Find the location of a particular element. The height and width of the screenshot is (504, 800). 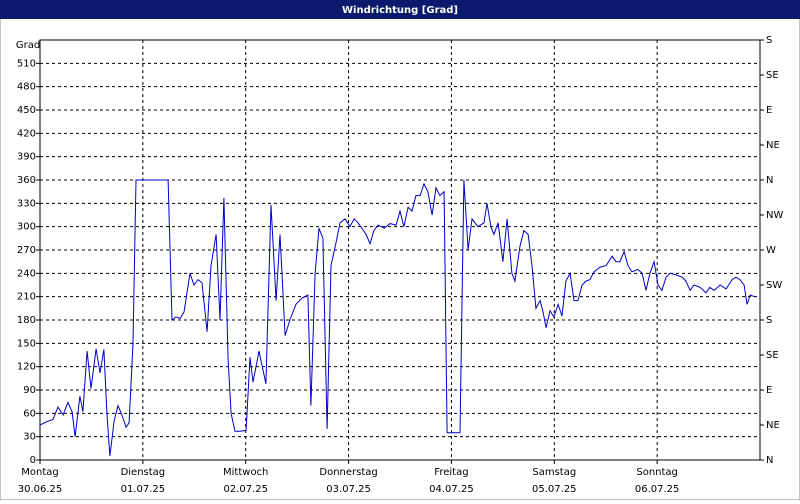

x-tick-label: Donnerstag is located at coordinates (348, 472).